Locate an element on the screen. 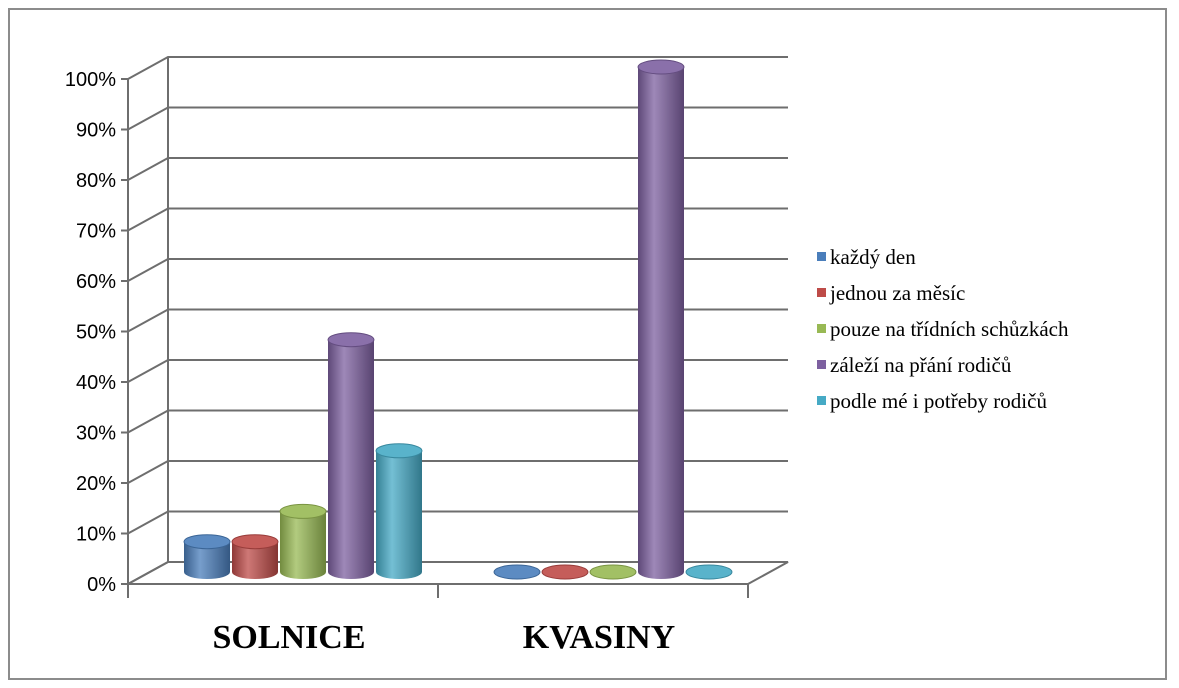 Image resolution: width=1179 pixels, height=688 pixels. y-tick-label: 0% is located at coordinates (101, 585).